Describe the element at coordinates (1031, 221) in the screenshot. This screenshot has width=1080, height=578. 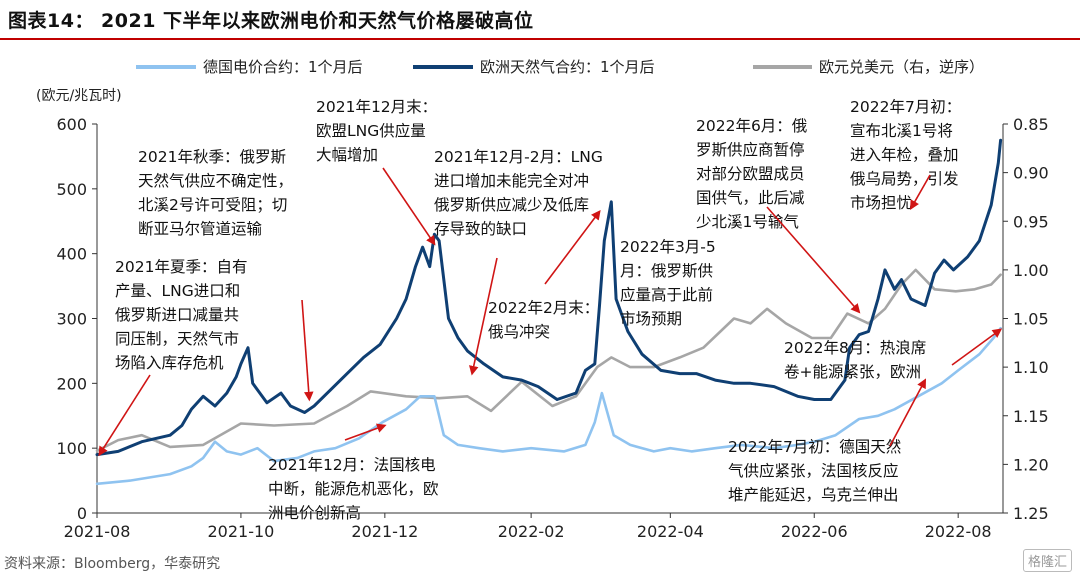
I see `y-right-tick-label: 0.95` at that location.